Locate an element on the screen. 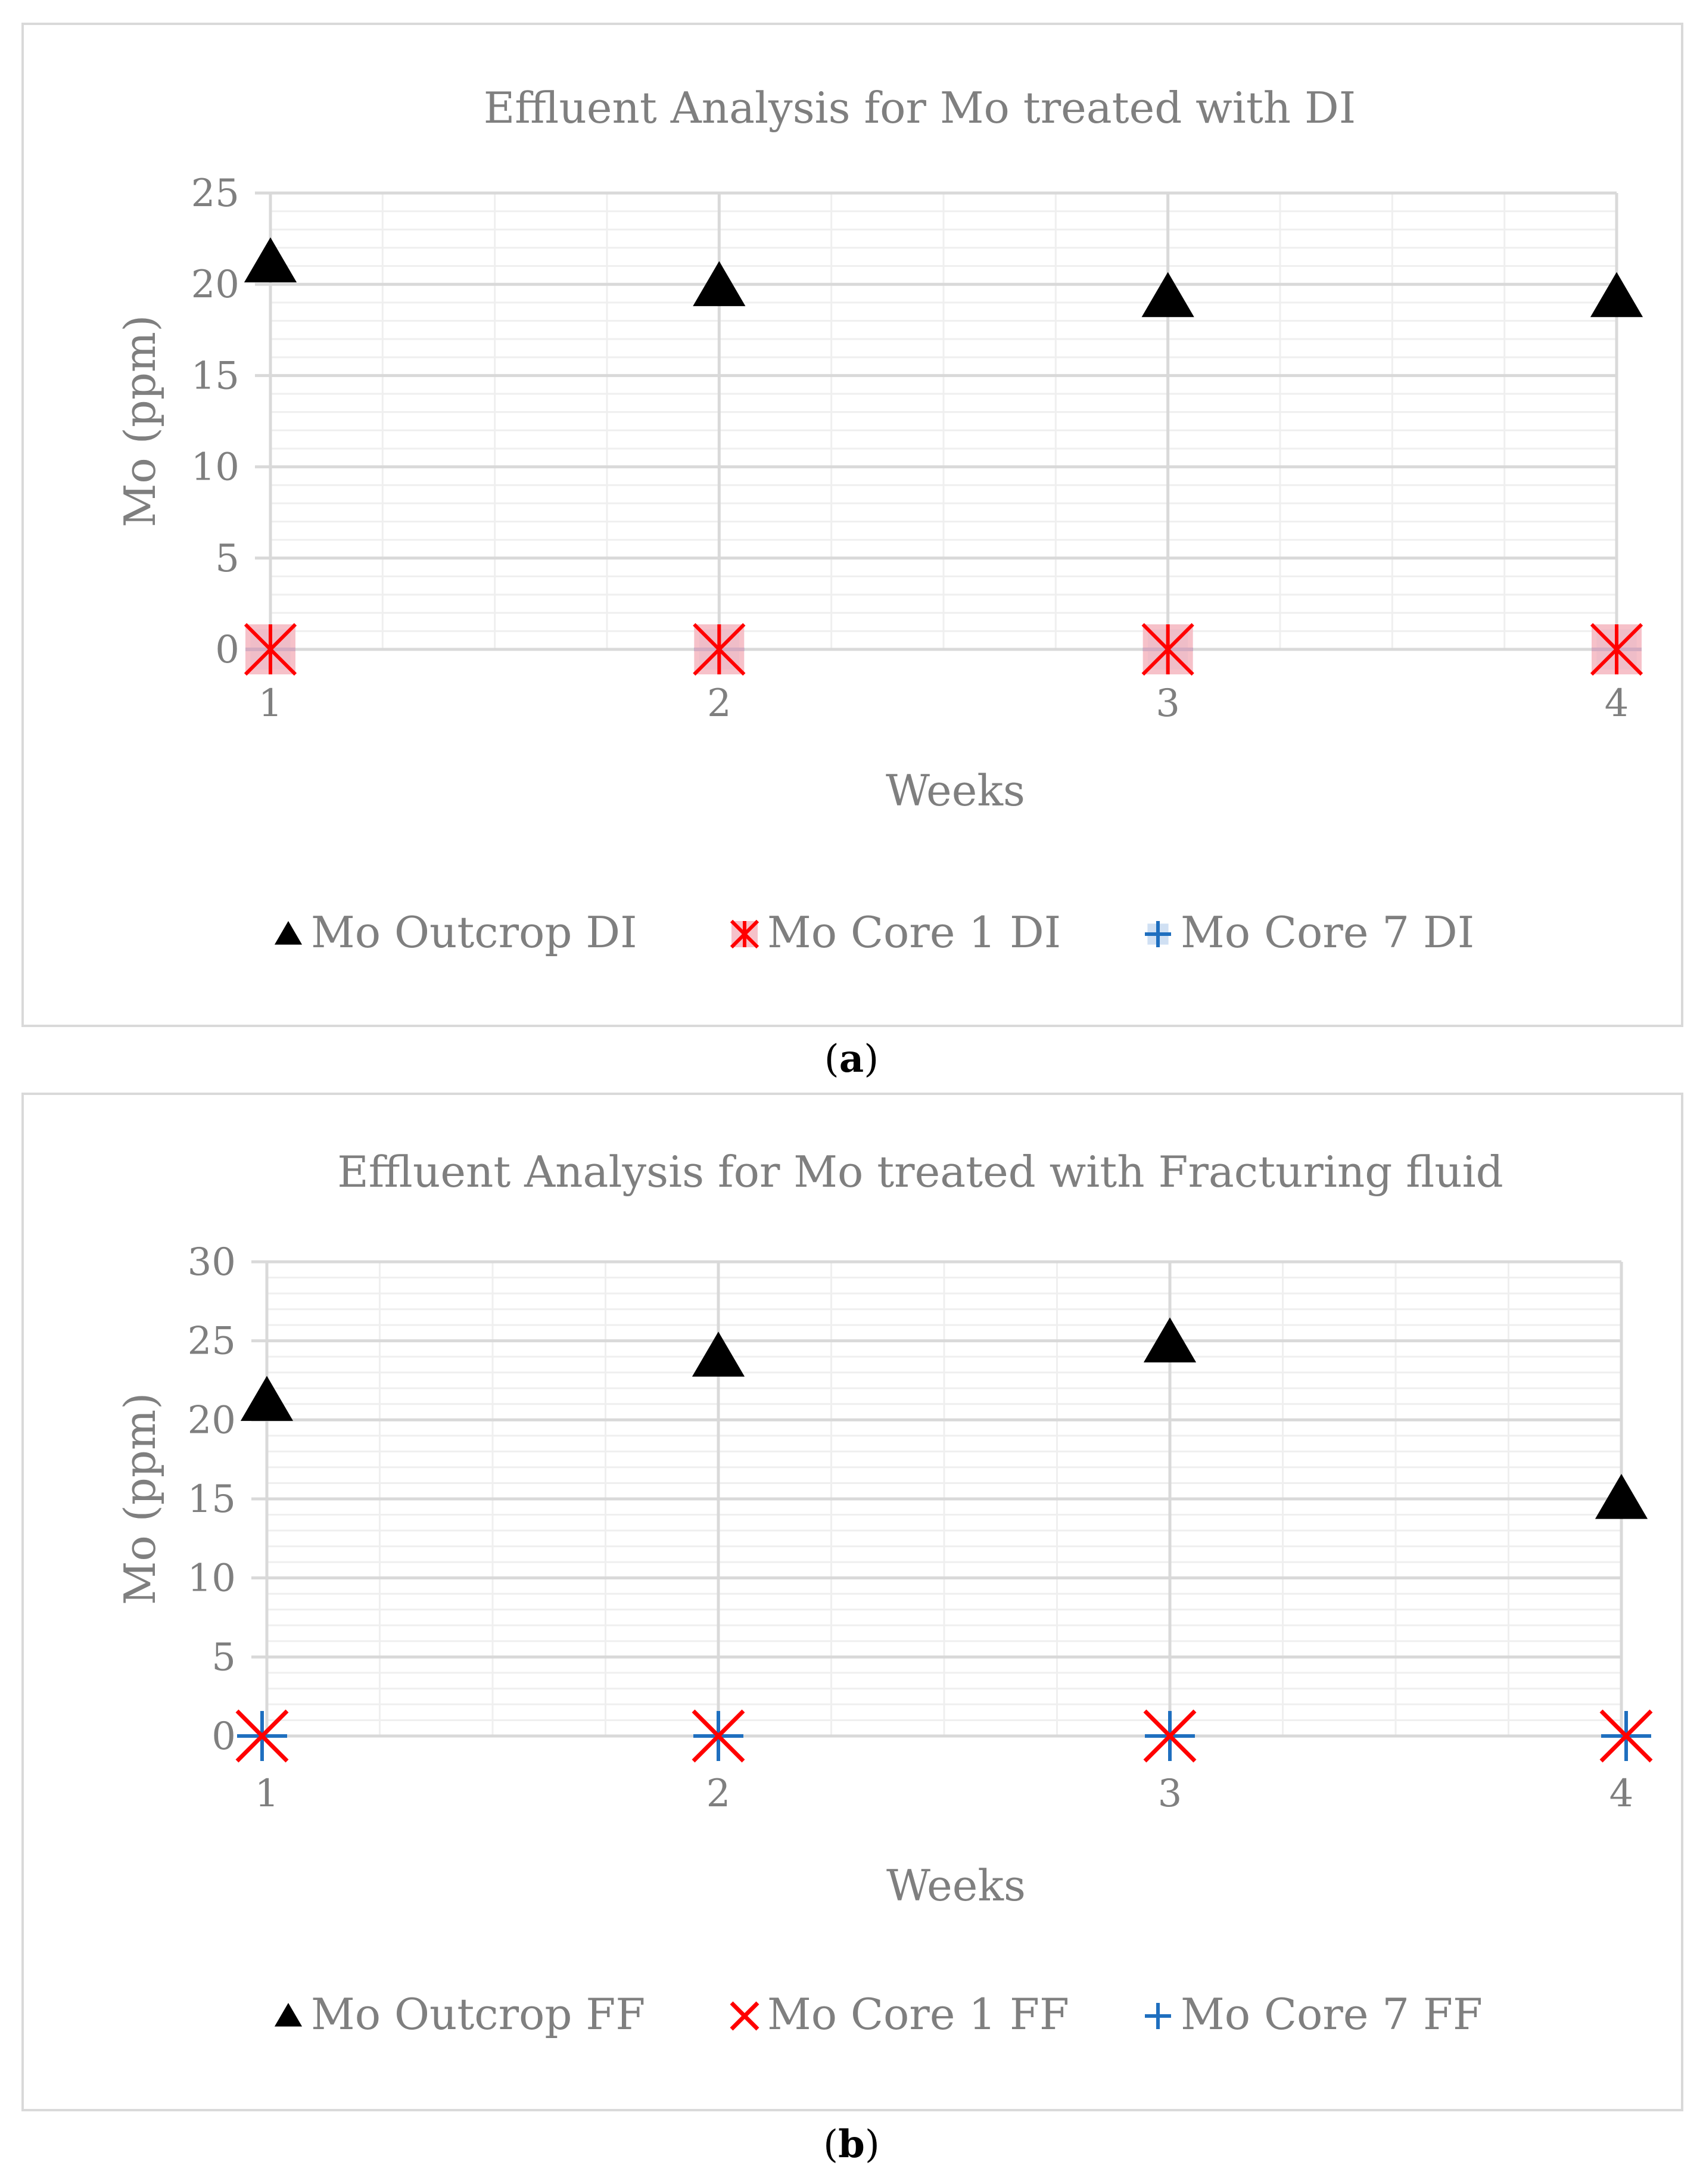 The image size is (1703, 2184). chart-b-y-tick-label: 0 is located at coordinates (223, 1737).